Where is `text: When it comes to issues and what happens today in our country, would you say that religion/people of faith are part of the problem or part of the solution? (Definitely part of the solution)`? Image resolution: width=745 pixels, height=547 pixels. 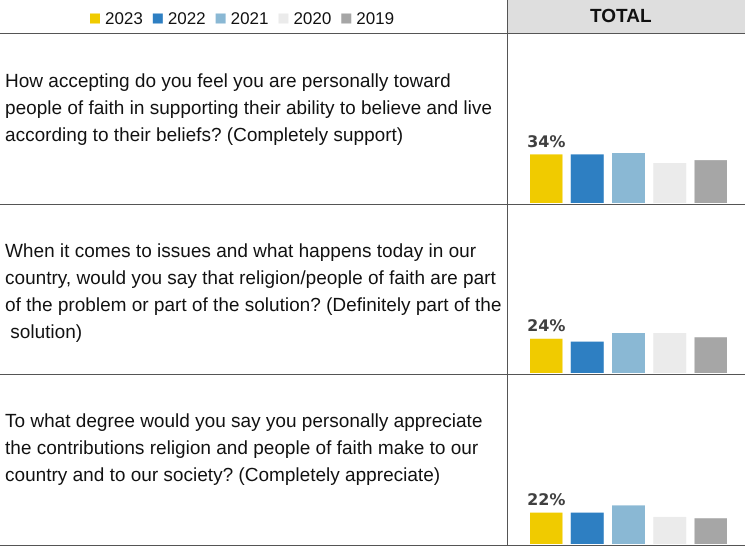 text: When it comes to issues and what happens today in our country, would you say that religion/people of faith are part of the problem or part of the solution? (Definitely part of the solution) is located at coordinates (253, 292).